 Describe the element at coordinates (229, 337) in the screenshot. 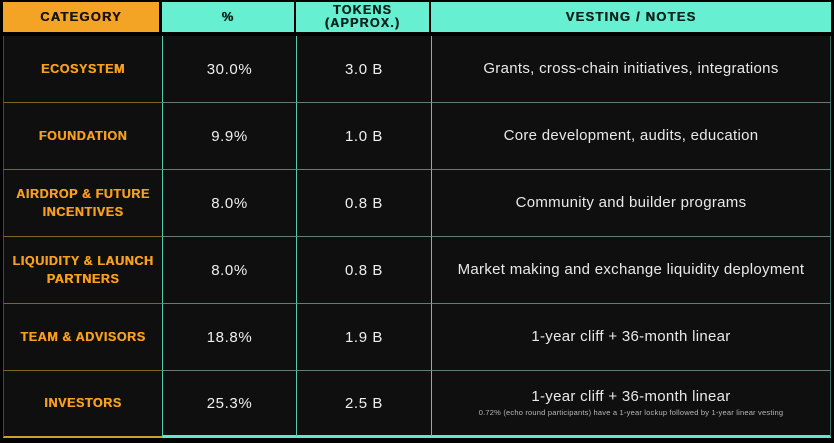

I see `cell-percent-team: 18.8%` at that location.